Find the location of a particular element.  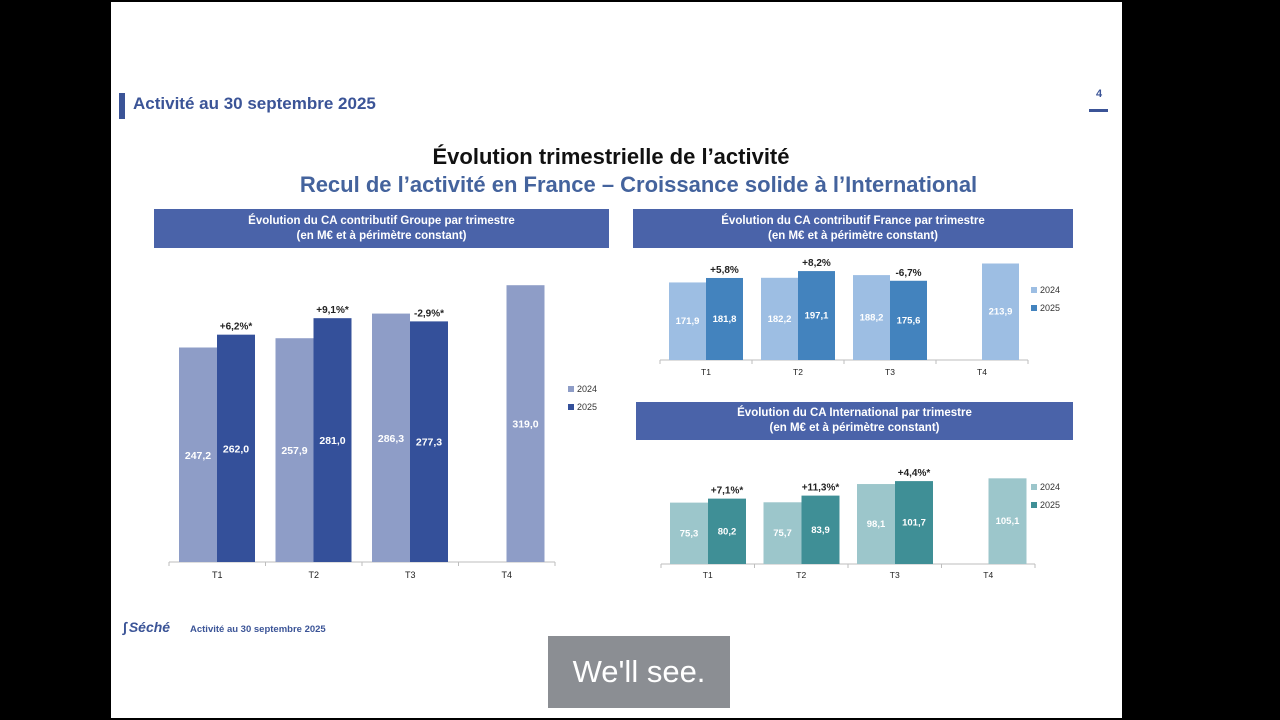

intl-bar-2024-T1 is located at coordinates (689, 533).